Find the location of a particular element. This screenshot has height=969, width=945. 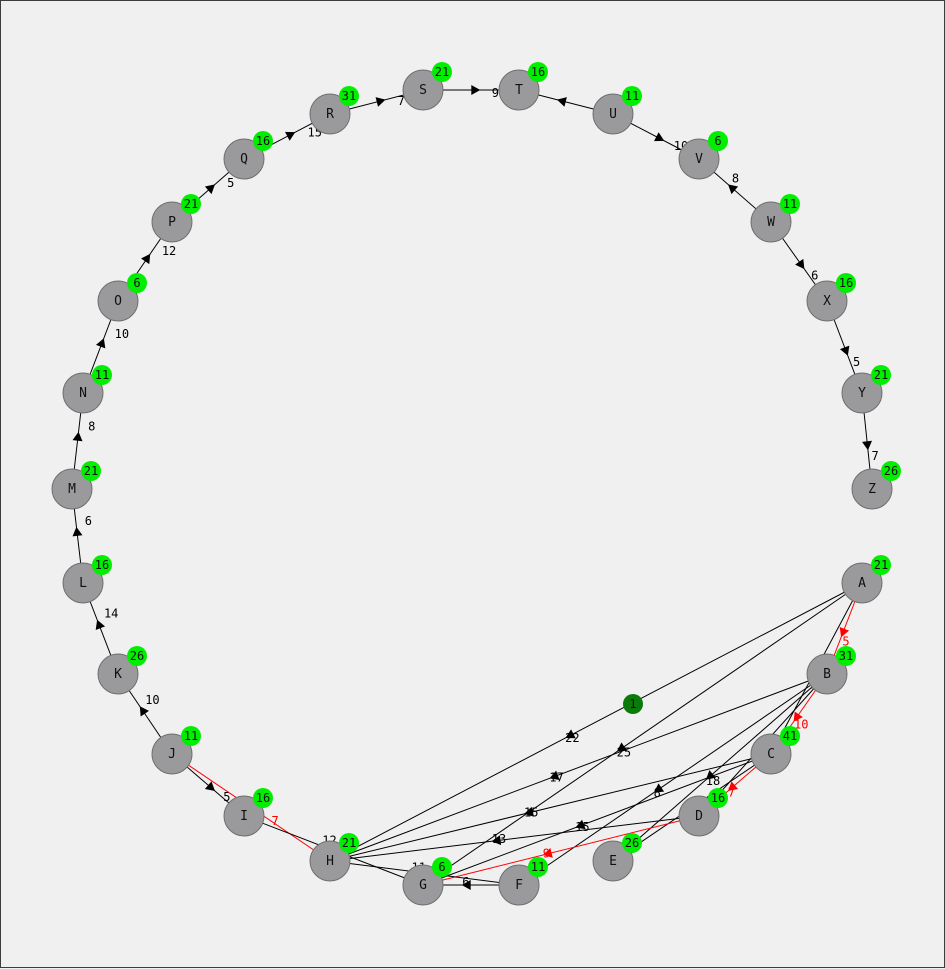

node-t: T 16 is located at coordinates (523, 86).